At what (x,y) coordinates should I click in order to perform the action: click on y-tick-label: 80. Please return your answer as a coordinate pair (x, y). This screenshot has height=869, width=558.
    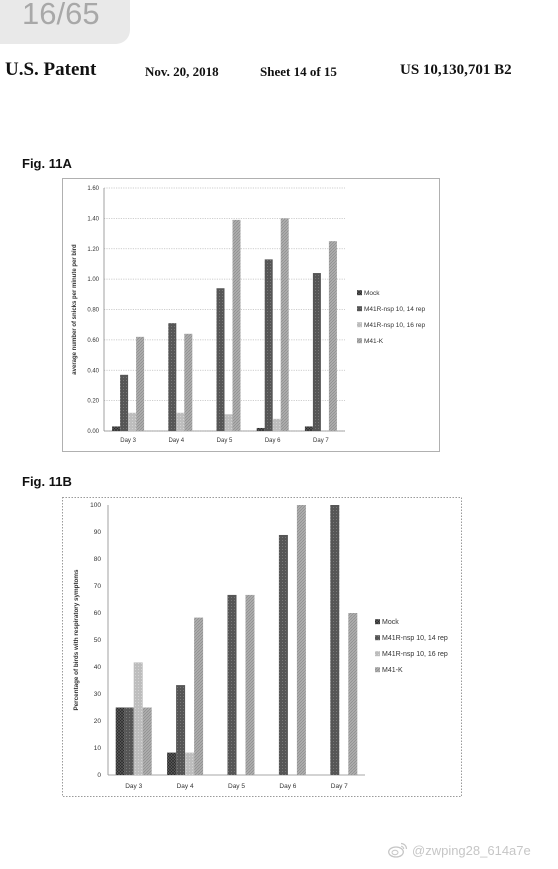
    Looking at the image, I should click on (98, 559).